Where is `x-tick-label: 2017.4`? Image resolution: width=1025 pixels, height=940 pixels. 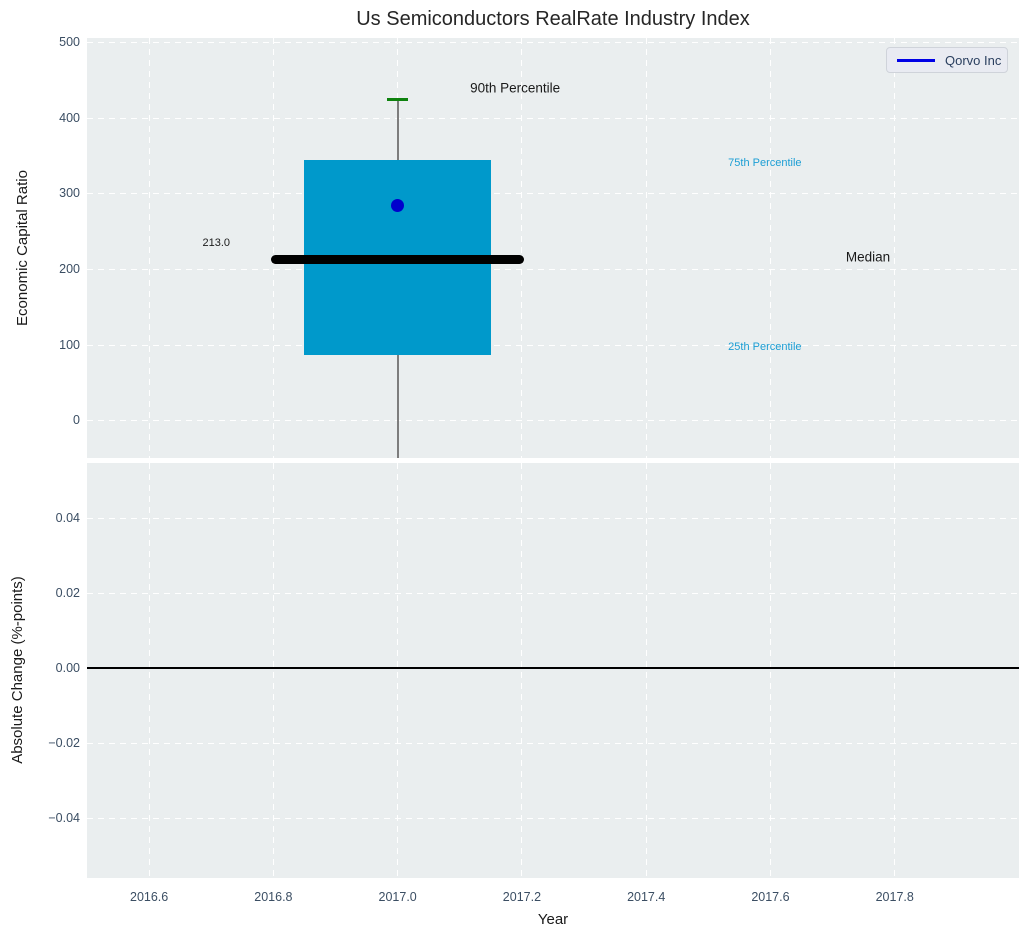
x-tick-label: 2017.4 is located at coordinates (646, 897).